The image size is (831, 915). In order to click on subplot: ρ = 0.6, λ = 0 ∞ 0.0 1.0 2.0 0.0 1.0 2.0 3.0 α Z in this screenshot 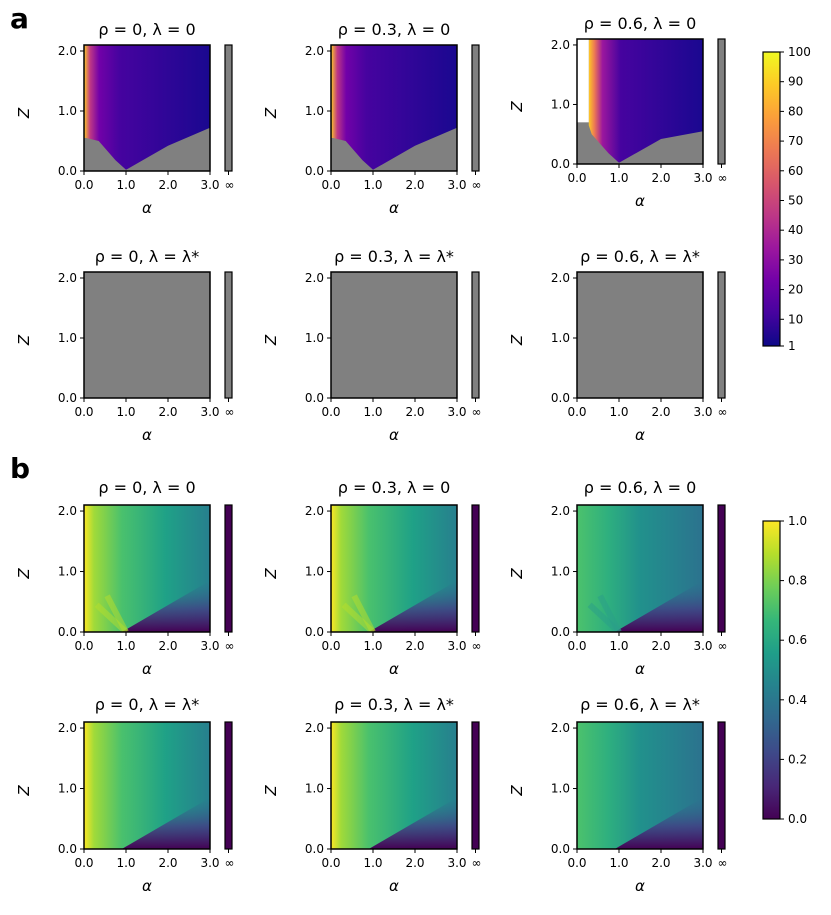, I will do `click(618, 578)`.